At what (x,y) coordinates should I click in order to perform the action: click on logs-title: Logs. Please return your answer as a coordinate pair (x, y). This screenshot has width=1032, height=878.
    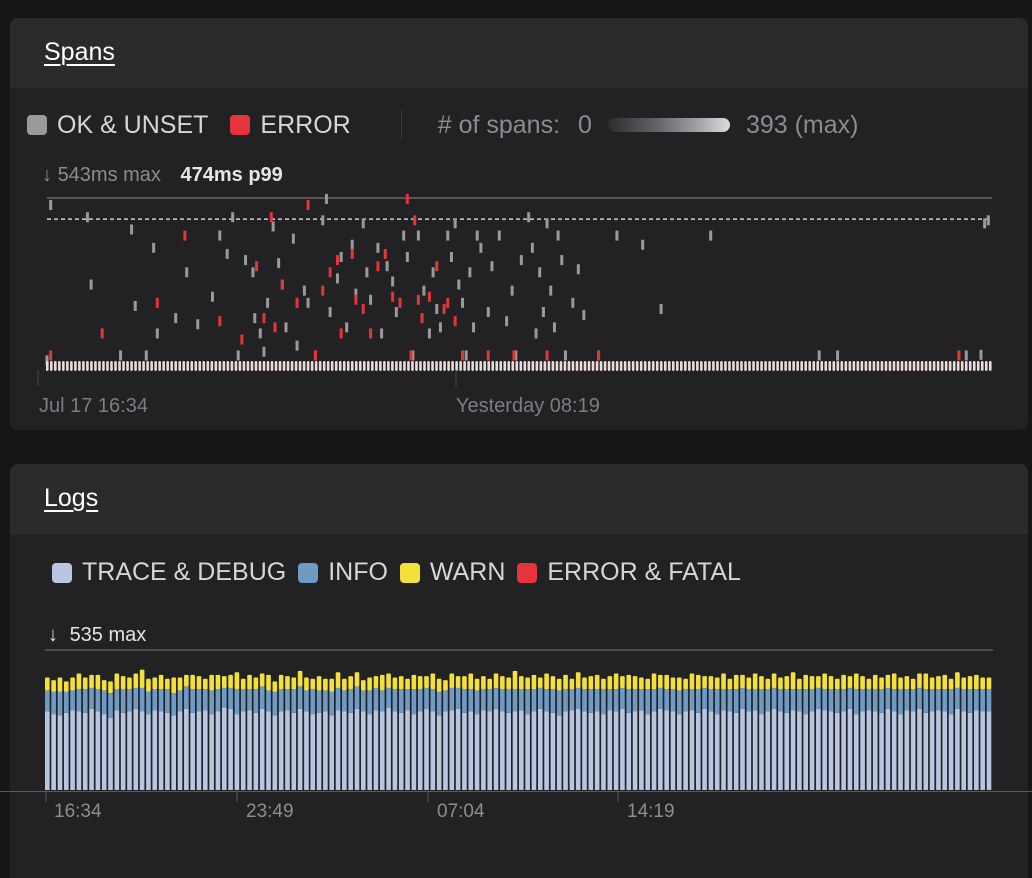
    Looking at the image, I should click on (71, 498).